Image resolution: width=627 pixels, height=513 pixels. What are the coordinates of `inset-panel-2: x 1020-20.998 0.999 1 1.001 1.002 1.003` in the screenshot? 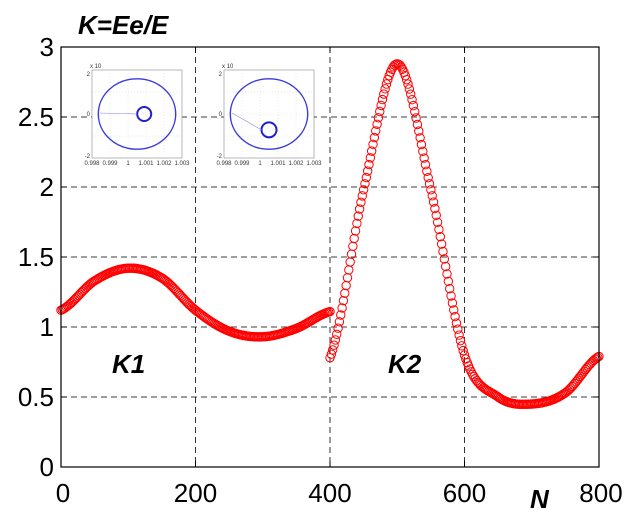 It's located at (269, 115).